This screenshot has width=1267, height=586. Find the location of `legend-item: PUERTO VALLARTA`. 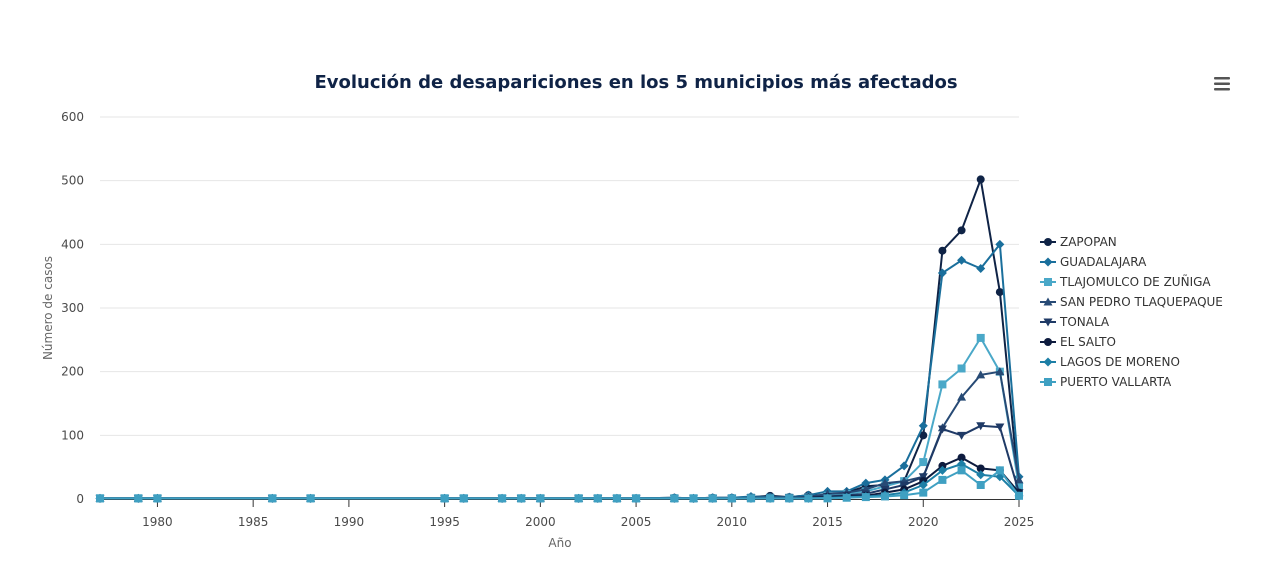

legend-item: PUERTO VALLARTA is located at coordinates (1106, 382).